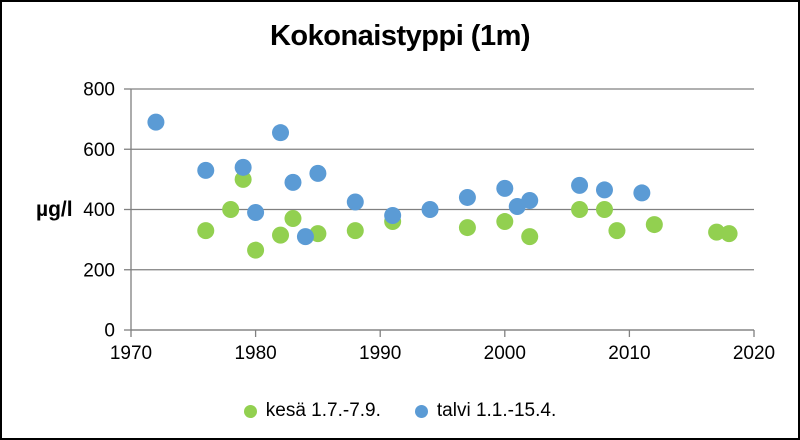 Image resolution: width=800 pixels, height=440 pixels. Describe the element at coordinates (54, 209) in the screenshot. I see `y-axis-label: µg/l` at that location.